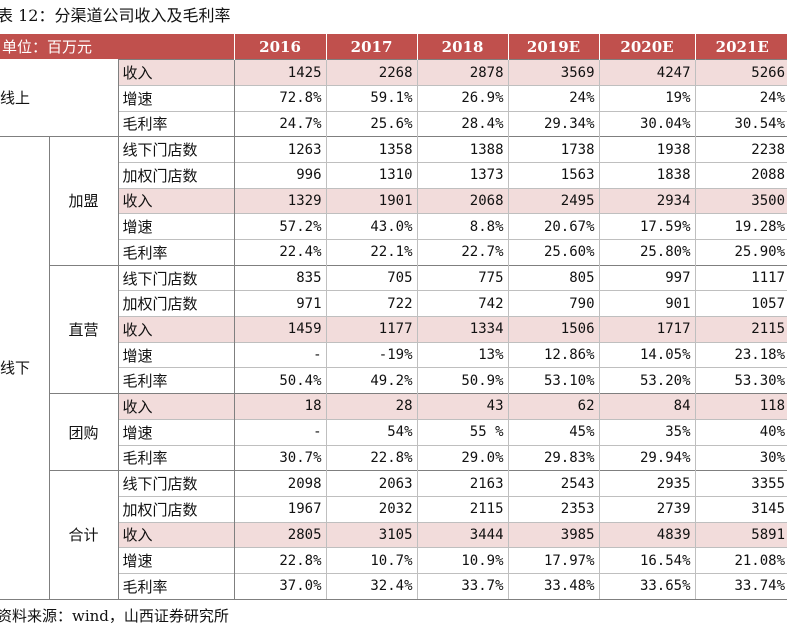  Describe the element at coordinates (554, 354) in the screenshot. I see `value-cell: 12.86%` at that location.